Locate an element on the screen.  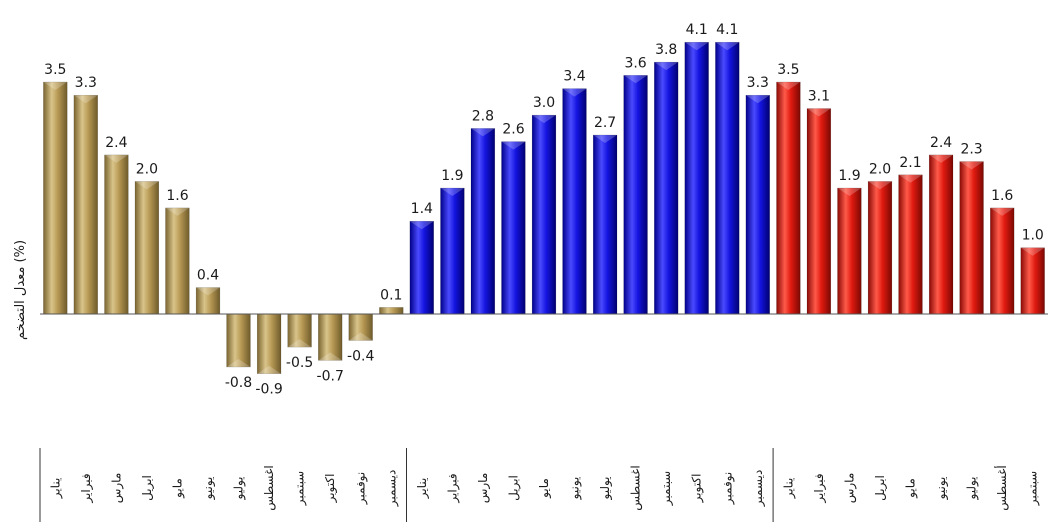
value-label: 2.6 is located at coordinates (513, 130).